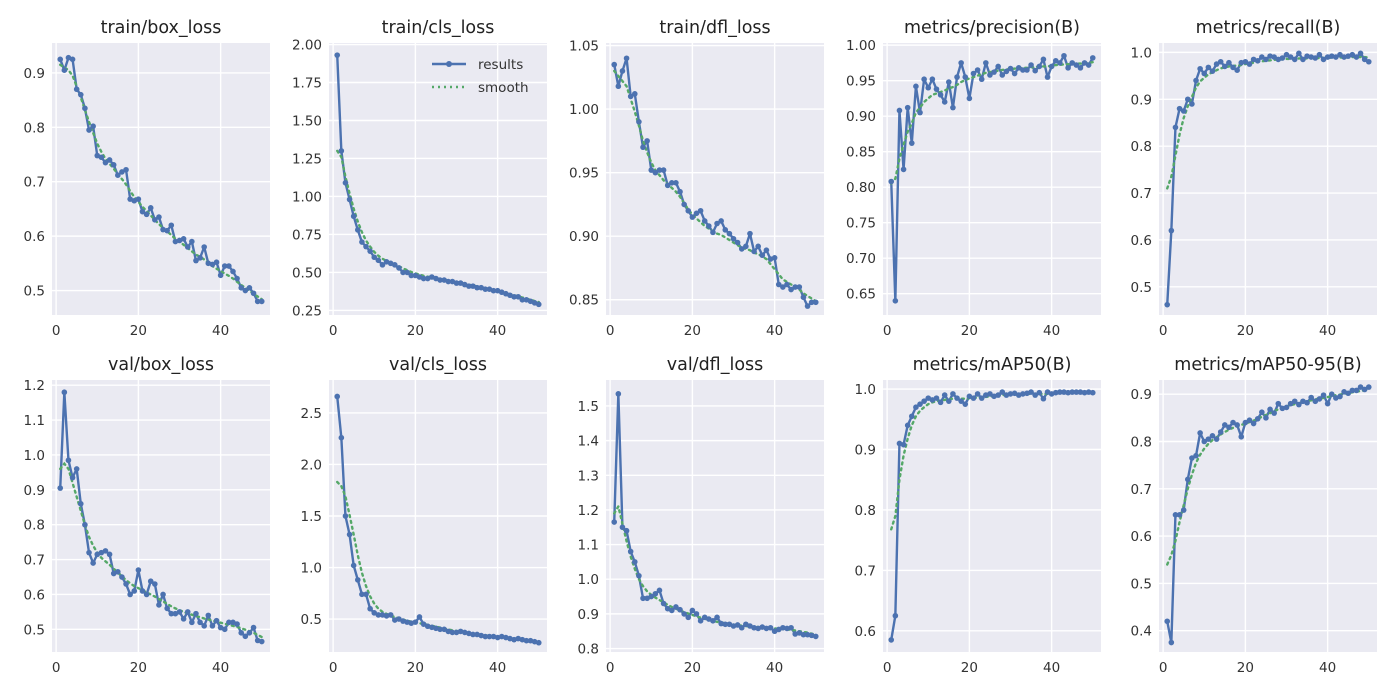 Image resolution: width=1395 pixels, height=698 pixels. I want to click on legend: results smooth, so click(480, 76).